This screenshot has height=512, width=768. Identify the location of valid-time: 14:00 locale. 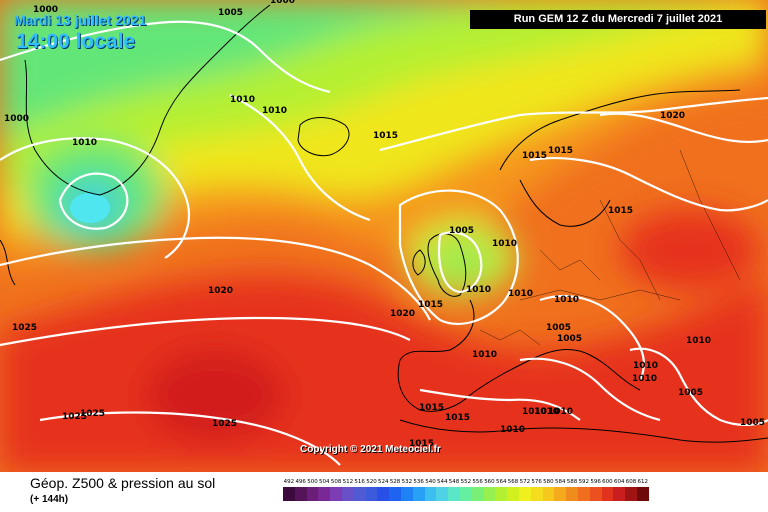
(76, 41).